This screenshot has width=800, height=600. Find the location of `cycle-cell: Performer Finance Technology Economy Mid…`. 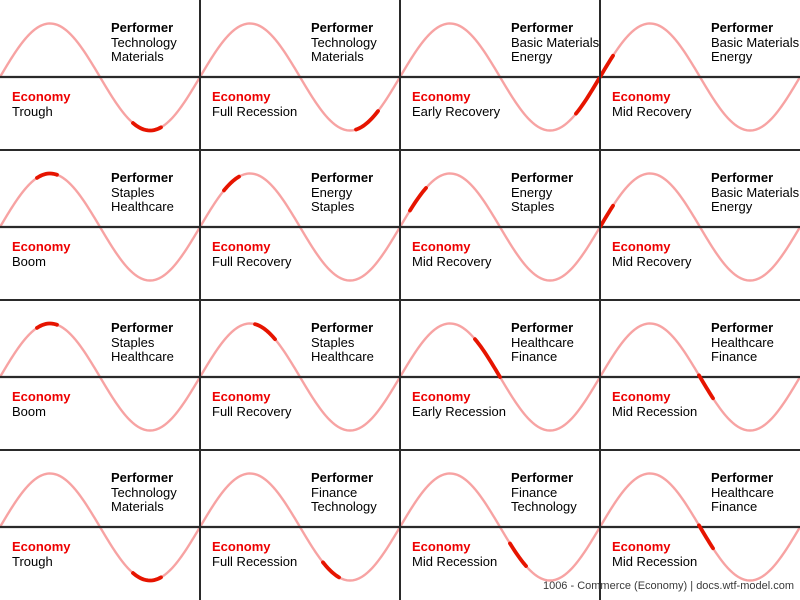

cycle-cell: Performer Finance Technology Economy Mid… is located at coordinates (500, 525).